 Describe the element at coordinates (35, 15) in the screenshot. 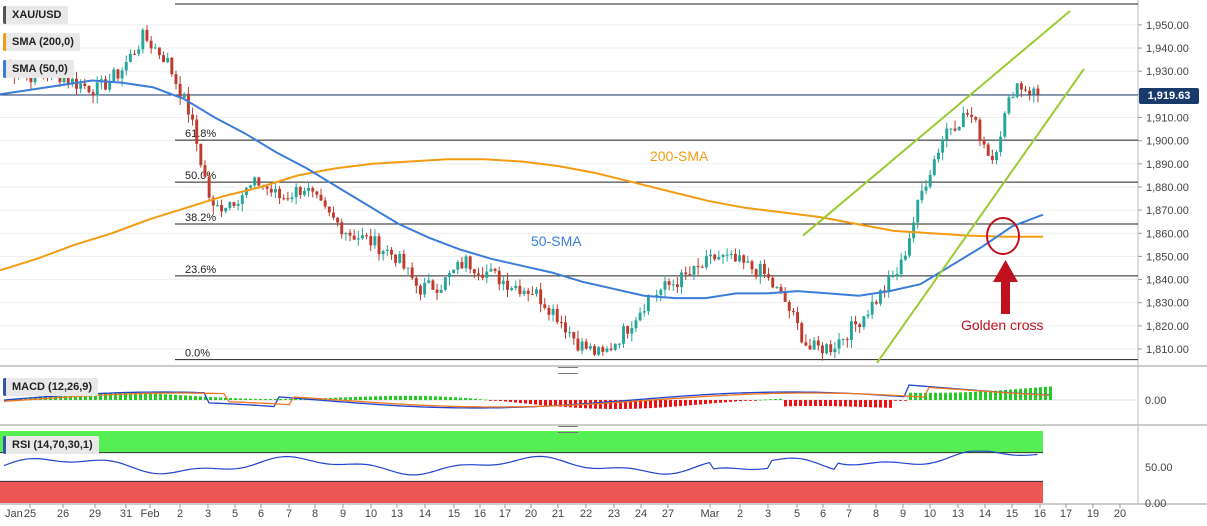

I see `symbol-label: XAU/USD` at that location.